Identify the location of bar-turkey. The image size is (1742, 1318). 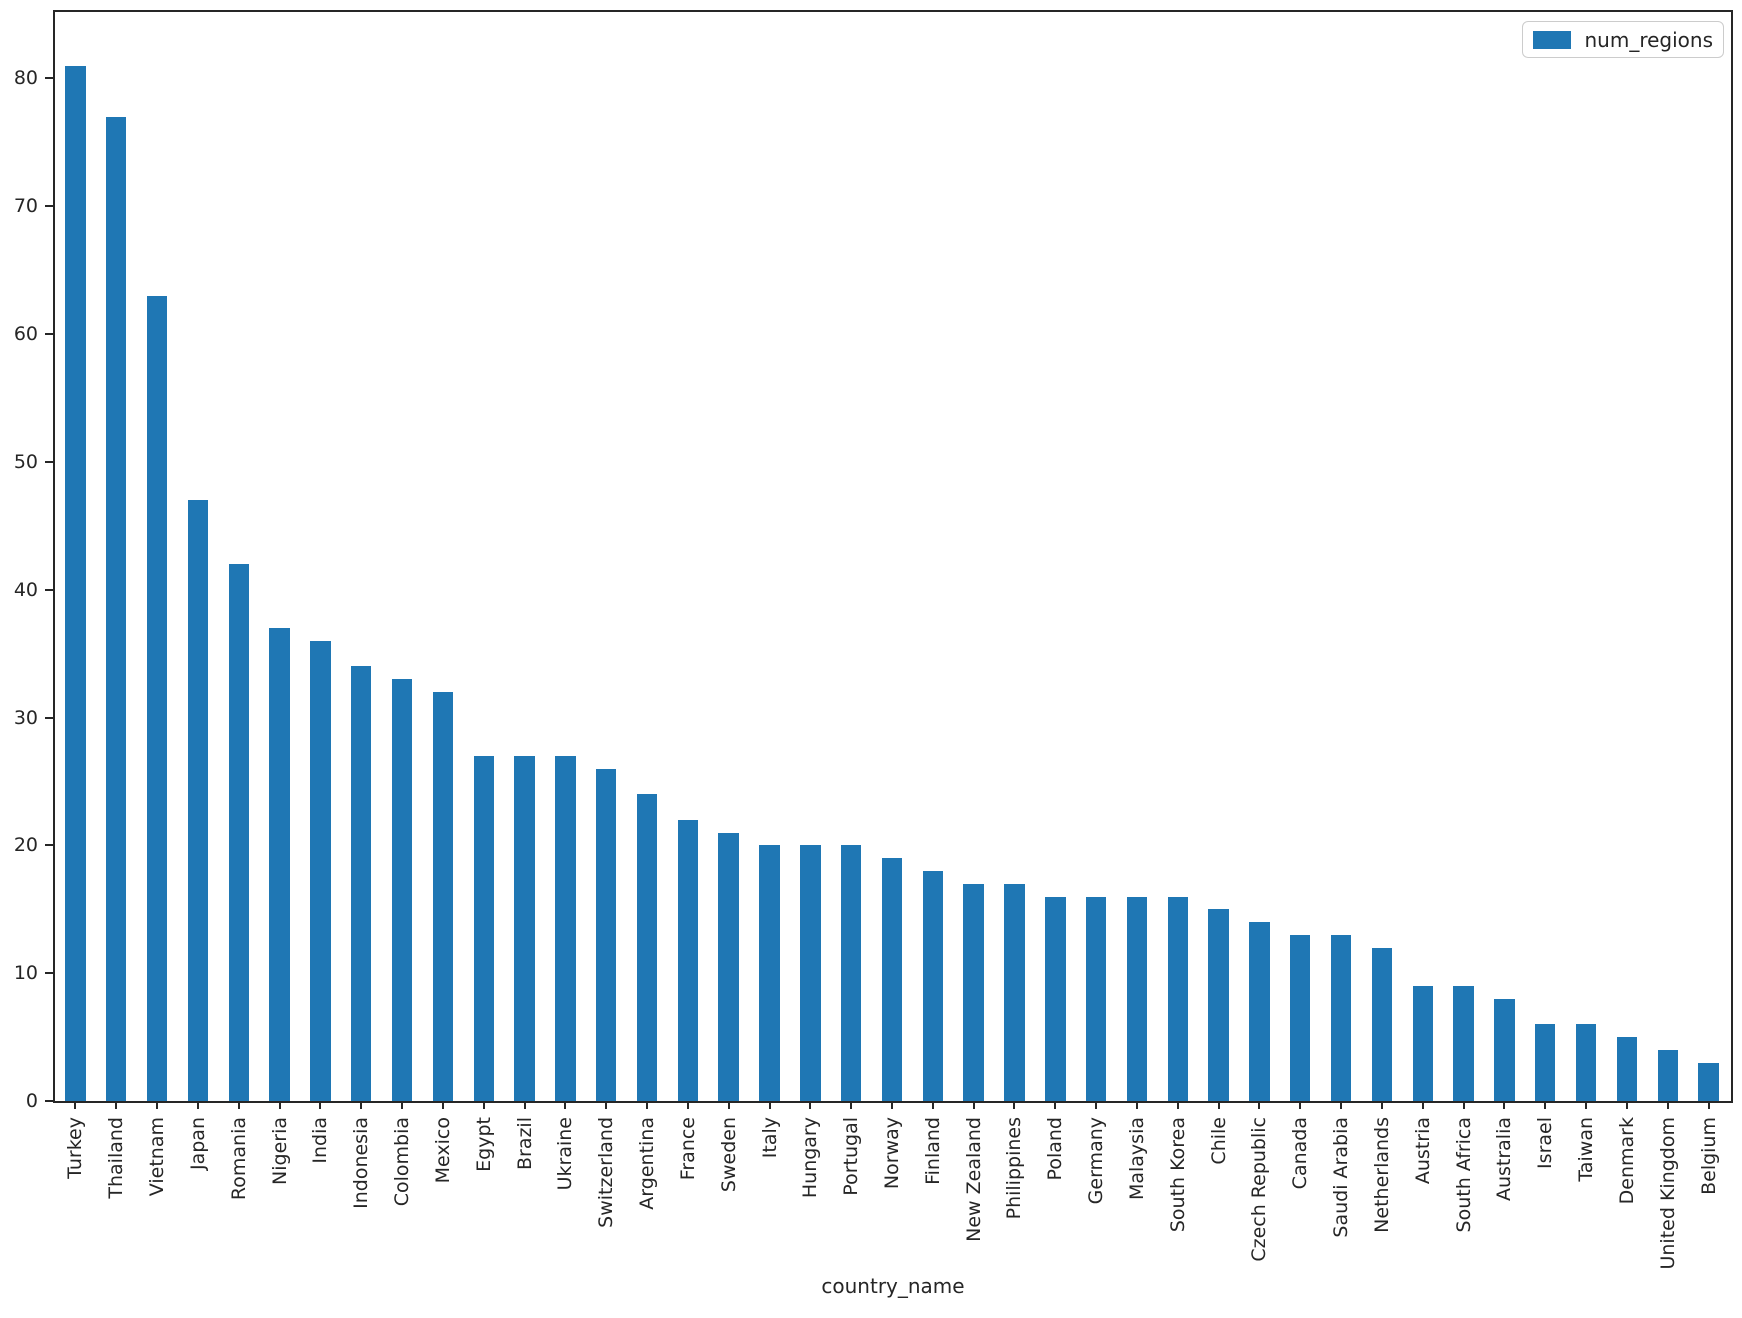
(75, 583).